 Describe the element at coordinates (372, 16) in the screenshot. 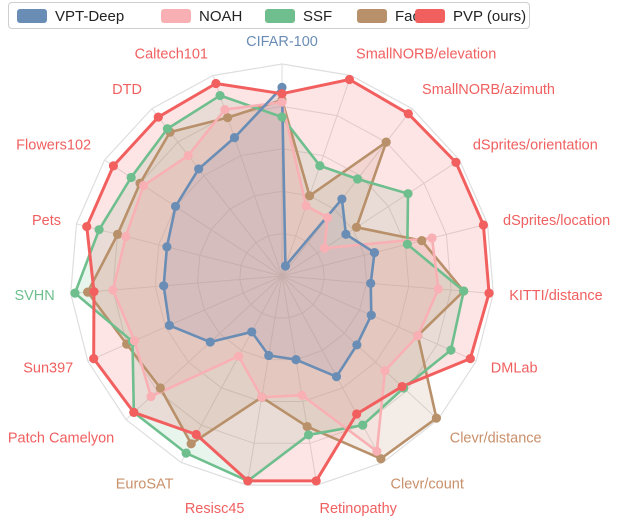

I see `legend-swatch-fact` at that location.